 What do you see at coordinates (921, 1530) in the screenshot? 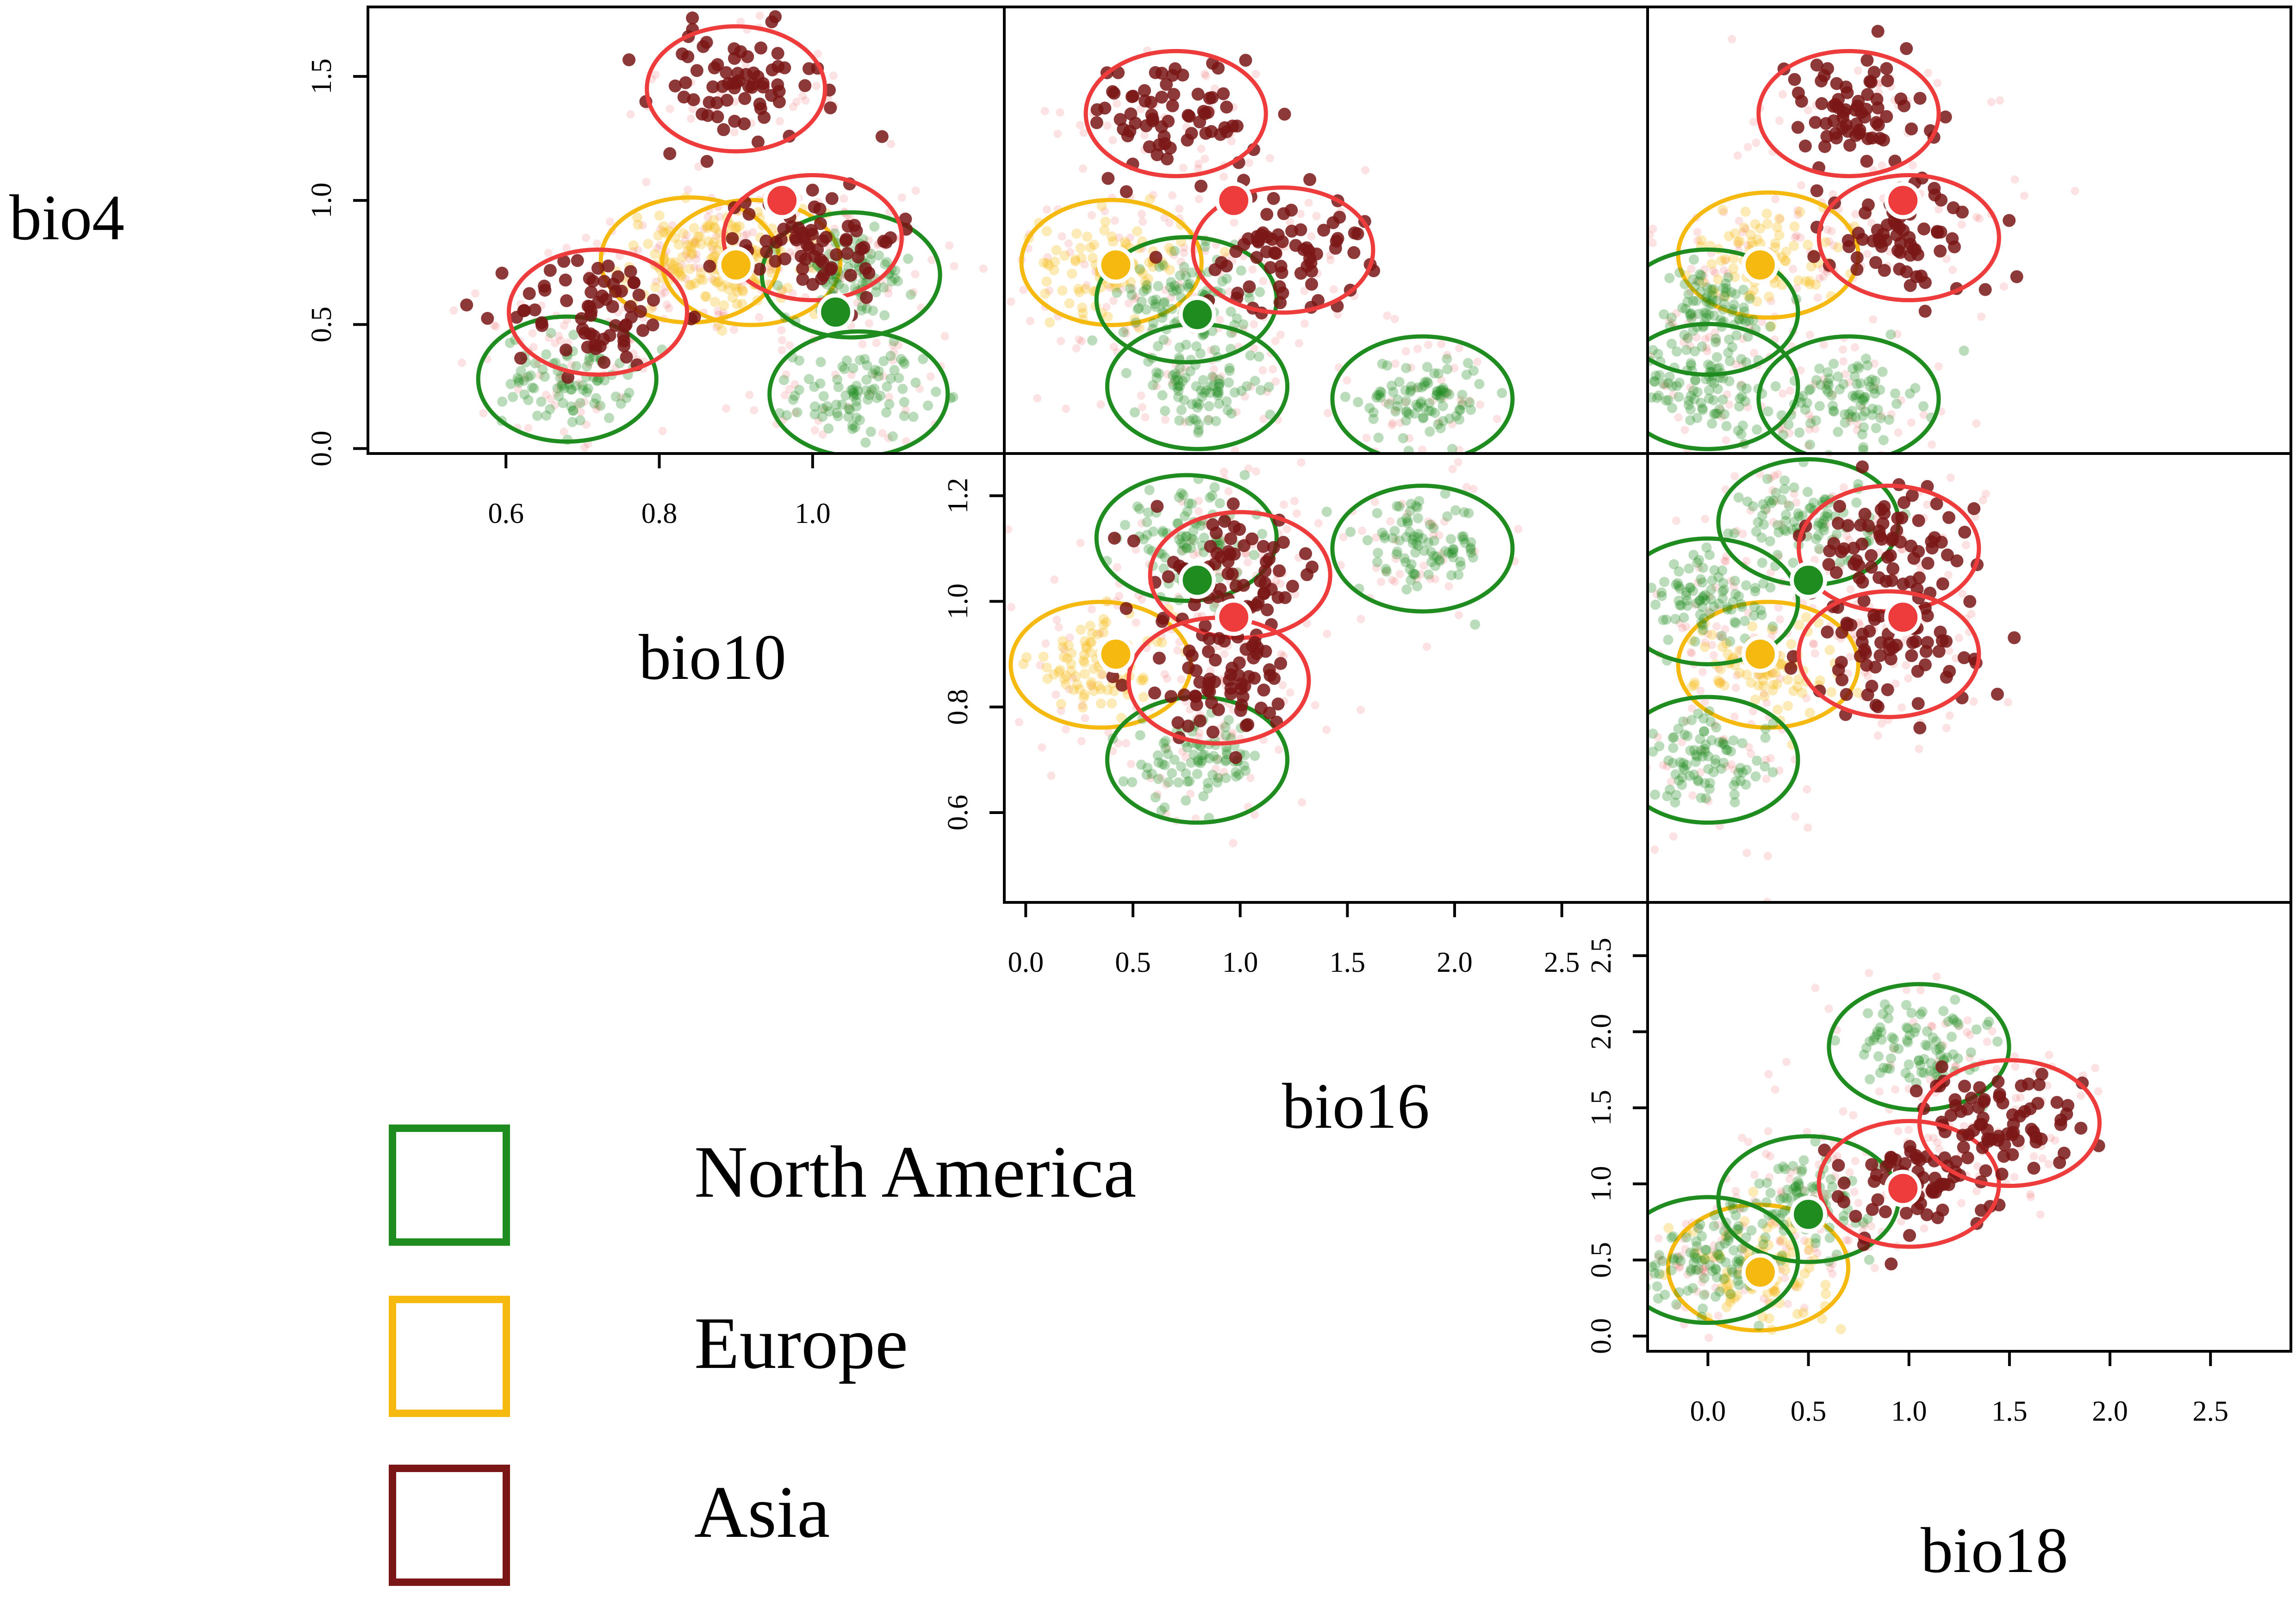
I see `legend-item-asia: Asia` at bounding box center [921, 1530].